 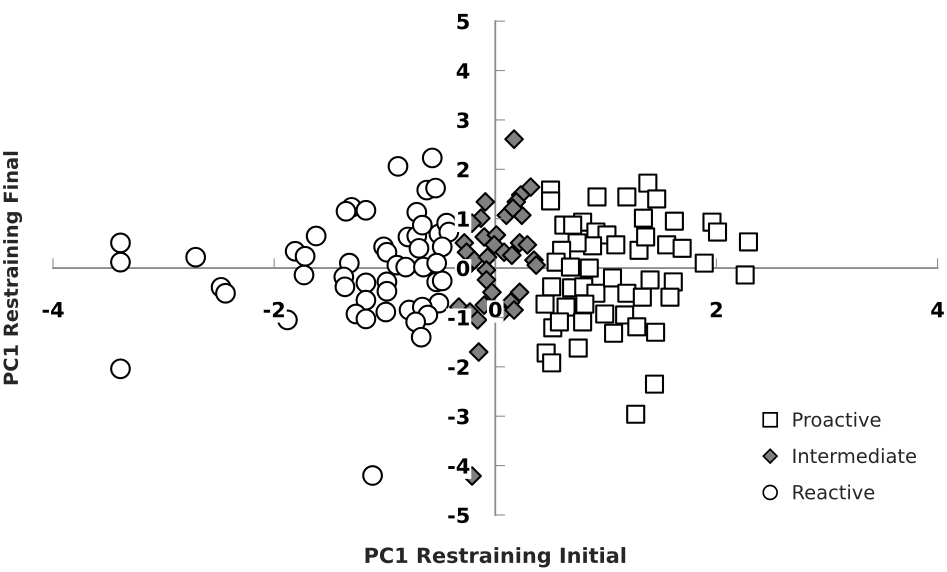 What do you see at coordinates (458, 516) in the screenshot?
I see `y-tick-label: -5` at bounding box center [458, 516].